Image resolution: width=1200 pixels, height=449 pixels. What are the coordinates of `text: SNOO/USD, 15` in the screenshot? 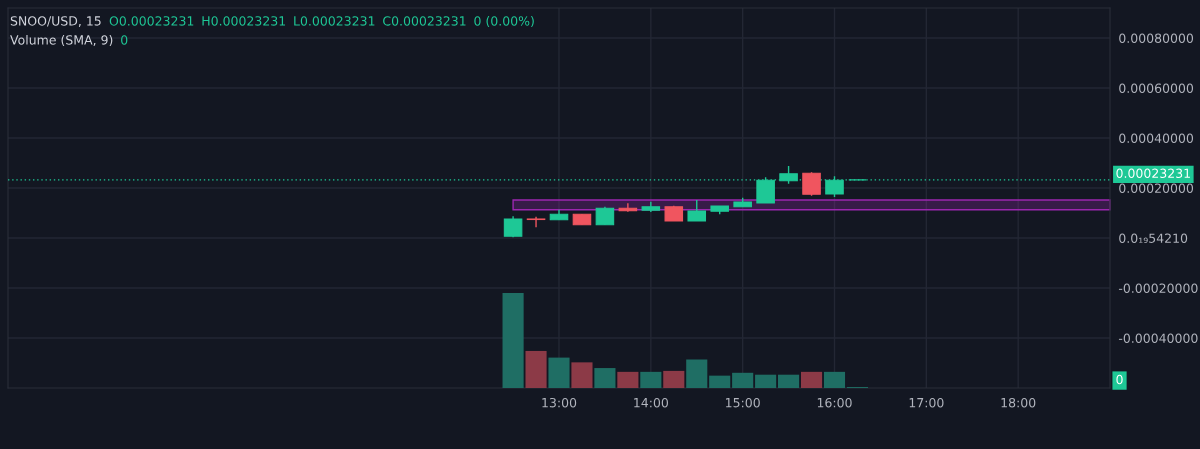 It's located at (55, 21).